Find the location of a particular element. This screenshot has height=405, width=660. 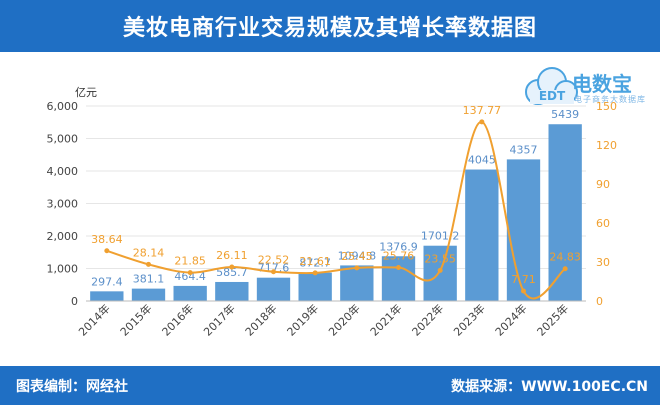

x-tick-label: 2017年 is located at coordinates (218, 319).